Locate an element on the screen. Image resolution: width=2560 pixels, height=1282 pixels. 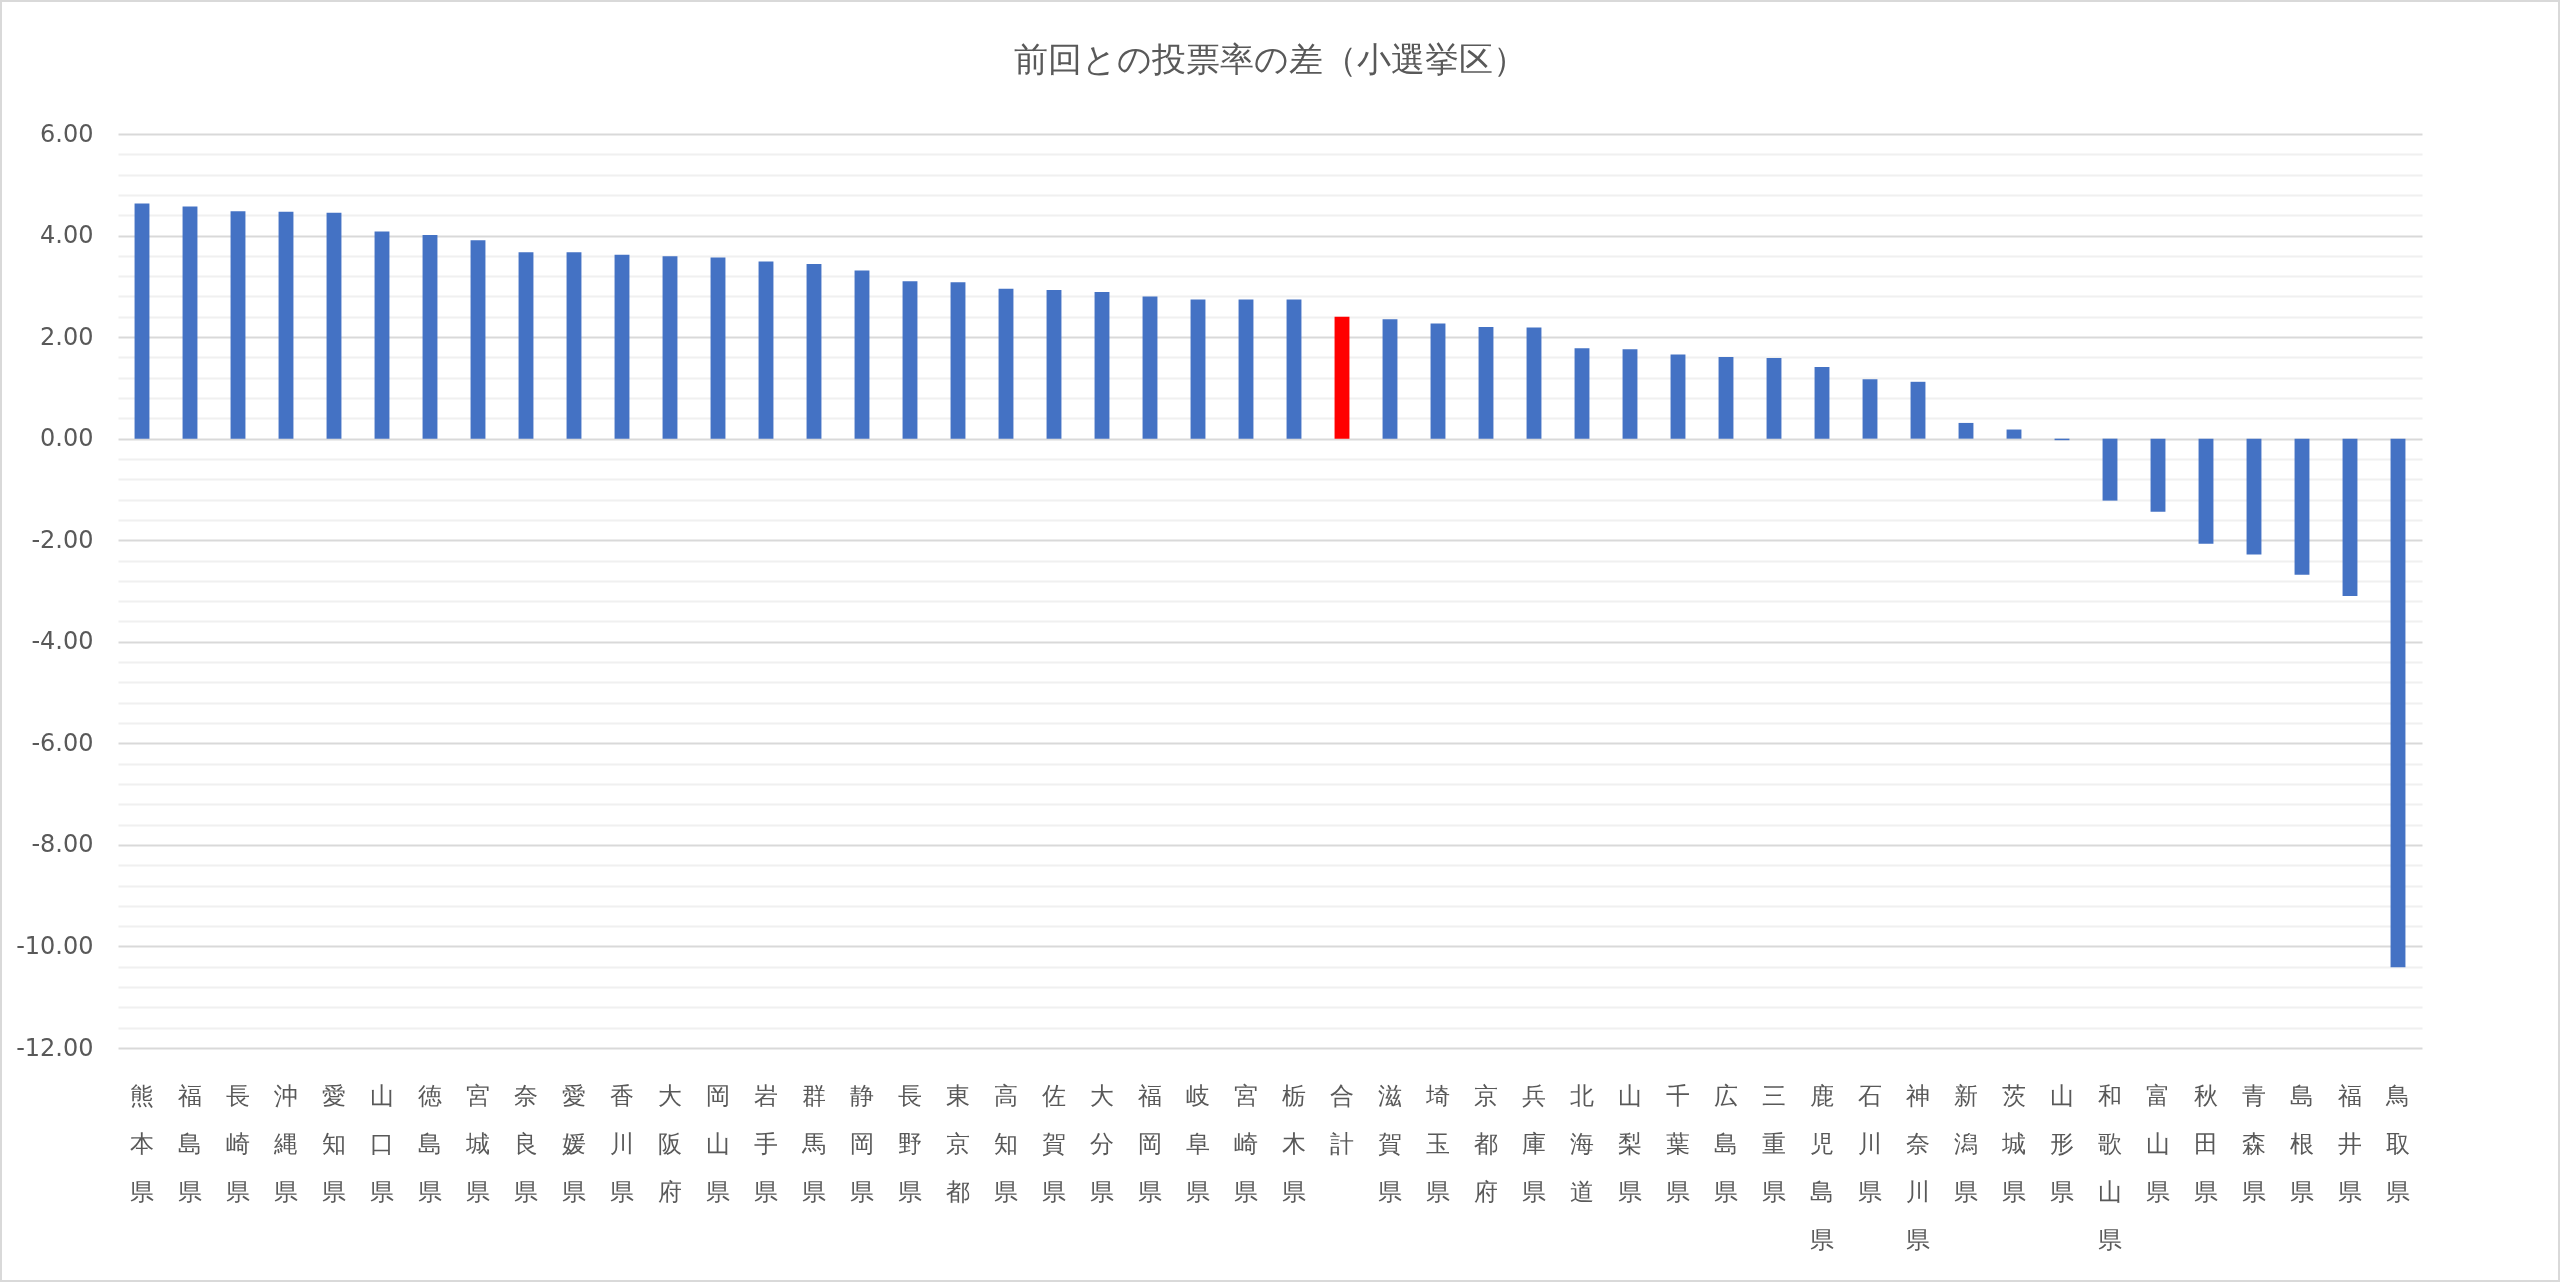
y-tick-label: -12.00 is located at coordinates (55, 1047).